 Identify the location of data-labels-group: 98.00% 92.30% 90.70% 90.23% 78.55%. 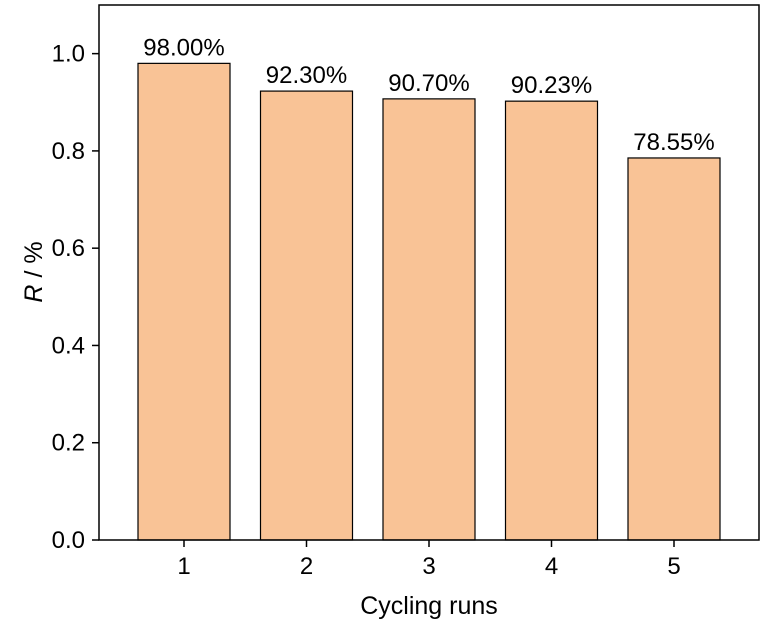
(428, 95).